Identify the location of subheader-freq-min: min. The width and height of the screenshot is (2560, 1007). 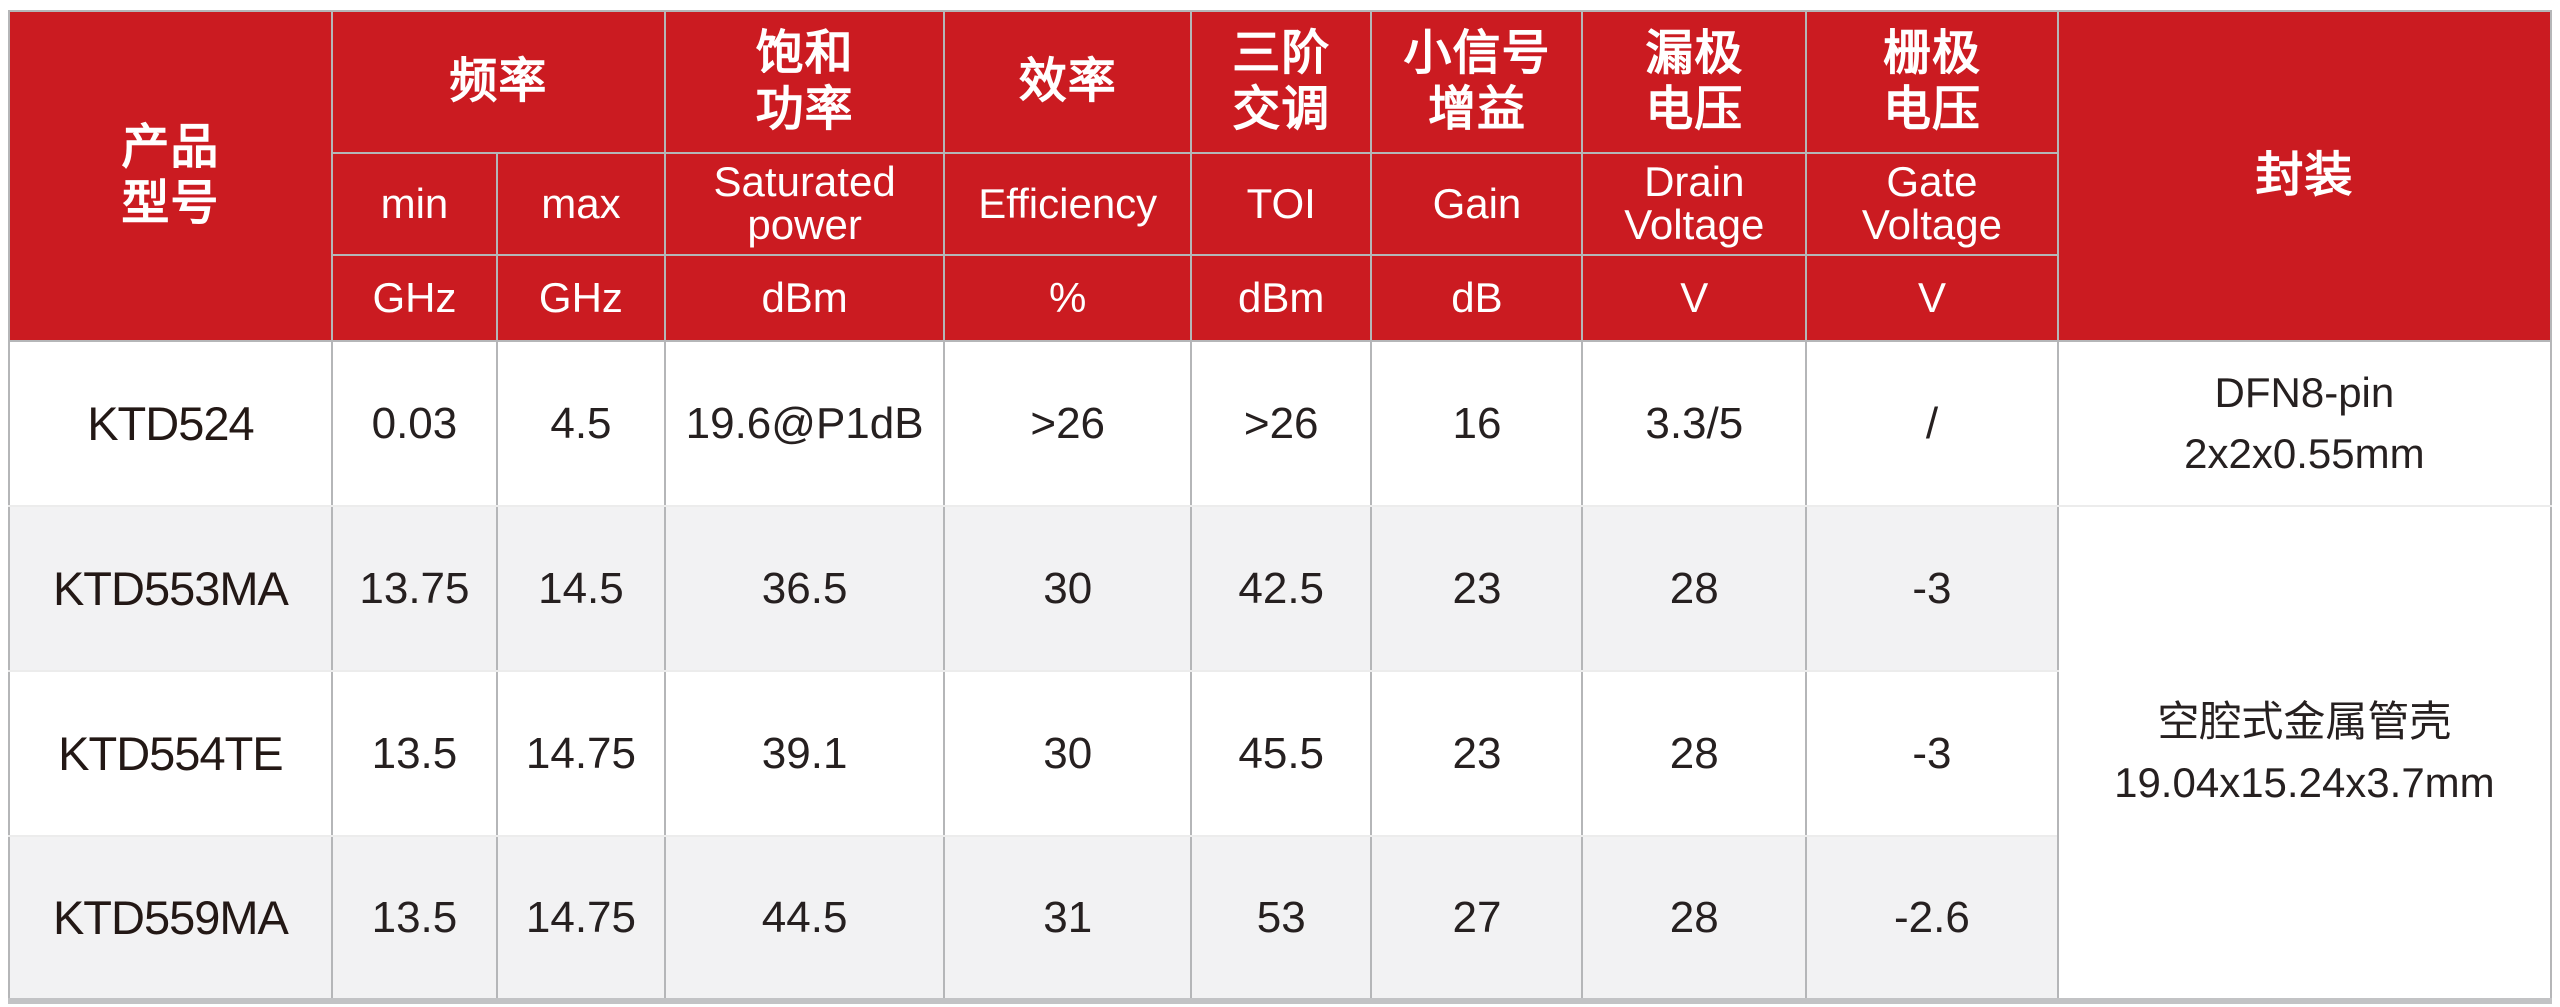
(414, 204).